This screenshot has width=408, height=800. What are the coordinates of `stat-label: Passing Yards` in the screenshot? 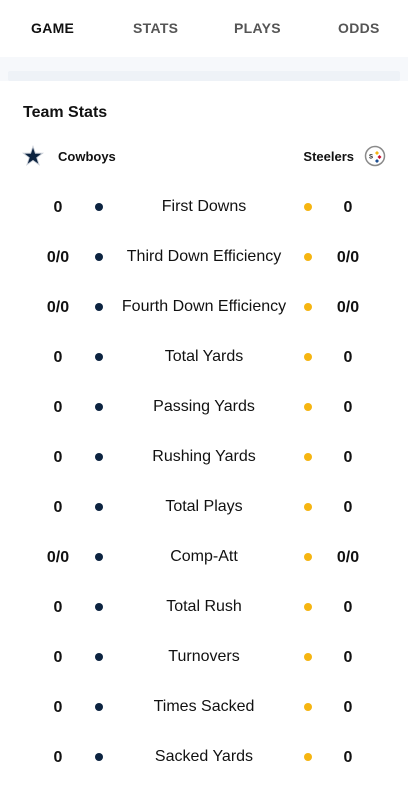 It's located at (204, 406).